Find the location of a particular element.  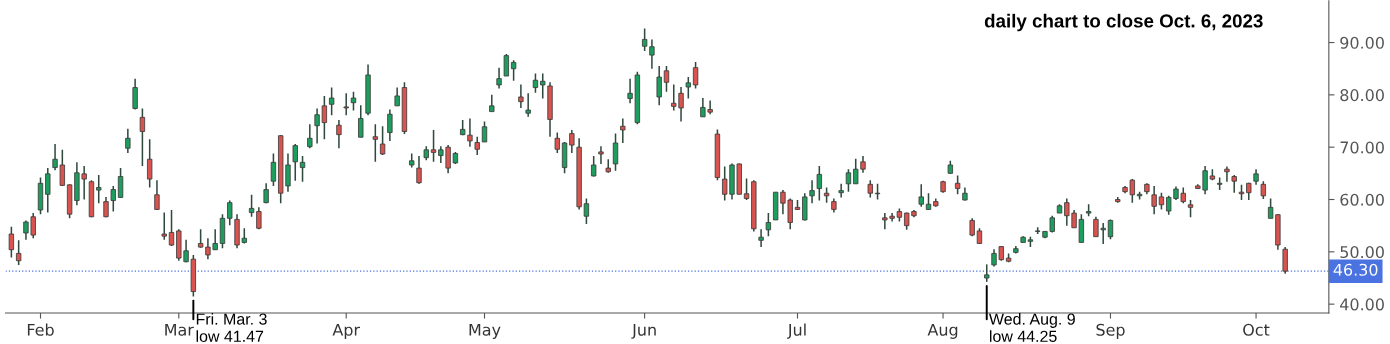

x-tick-label: Jun is located at coordinates (643, 331).